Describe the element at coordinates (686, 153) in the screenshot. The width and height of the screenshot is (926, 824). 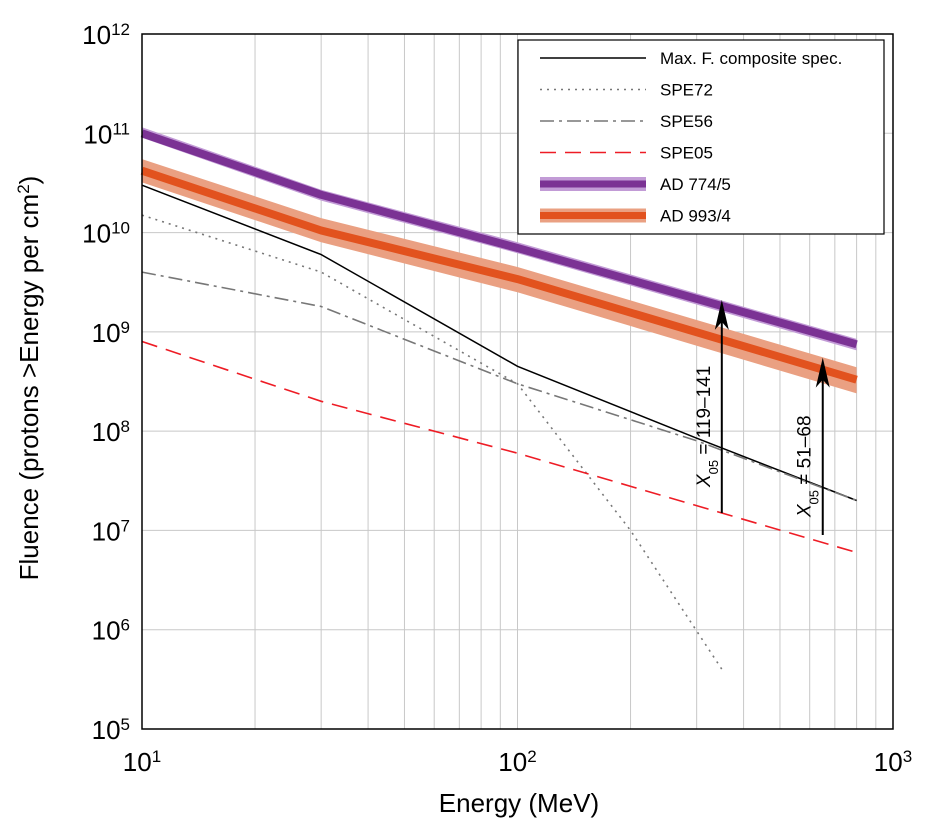
I see `legend-label-spe05: SPE05` at that location.